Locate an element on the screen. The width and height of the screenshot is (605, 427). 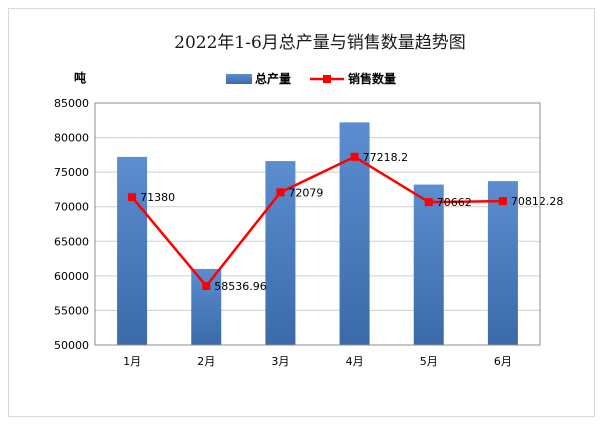
y-tick-label: 65000 is located at coordinates (71, 241).